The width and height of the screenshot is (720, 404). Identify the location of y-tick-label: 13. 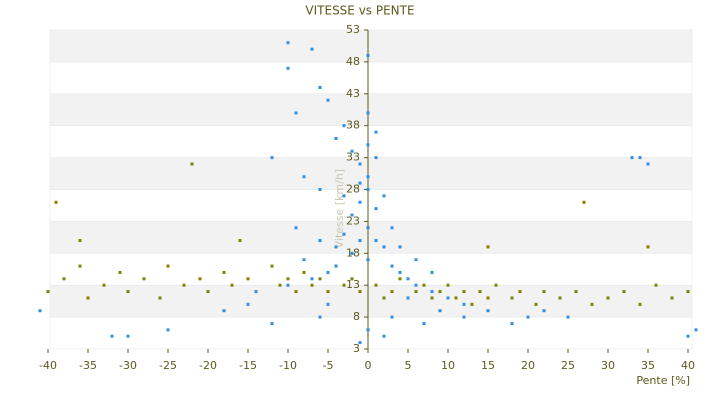
(353, 284).